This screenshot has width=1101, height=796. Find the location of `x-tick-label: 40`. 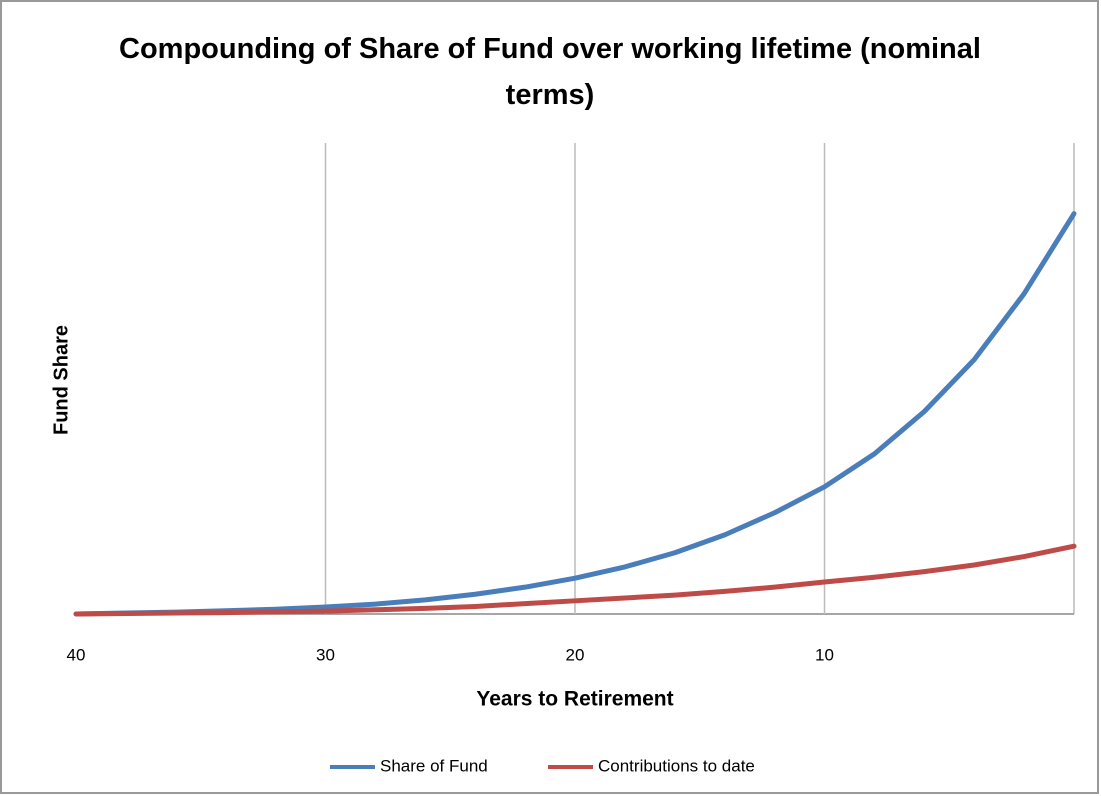

x-tick-label: 40 is located at coordinates (76, 654).